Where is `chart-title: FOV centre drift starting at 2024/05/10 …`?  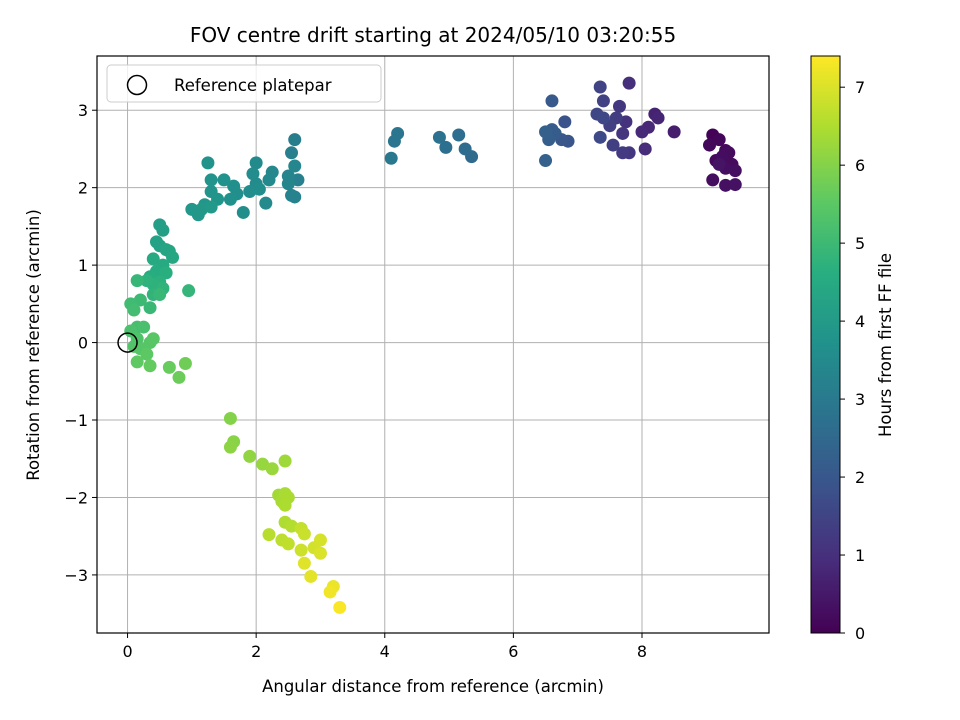 chart-title: FOV centre drift starting at 2024/05/10 … is located at coordinates (433, 35).